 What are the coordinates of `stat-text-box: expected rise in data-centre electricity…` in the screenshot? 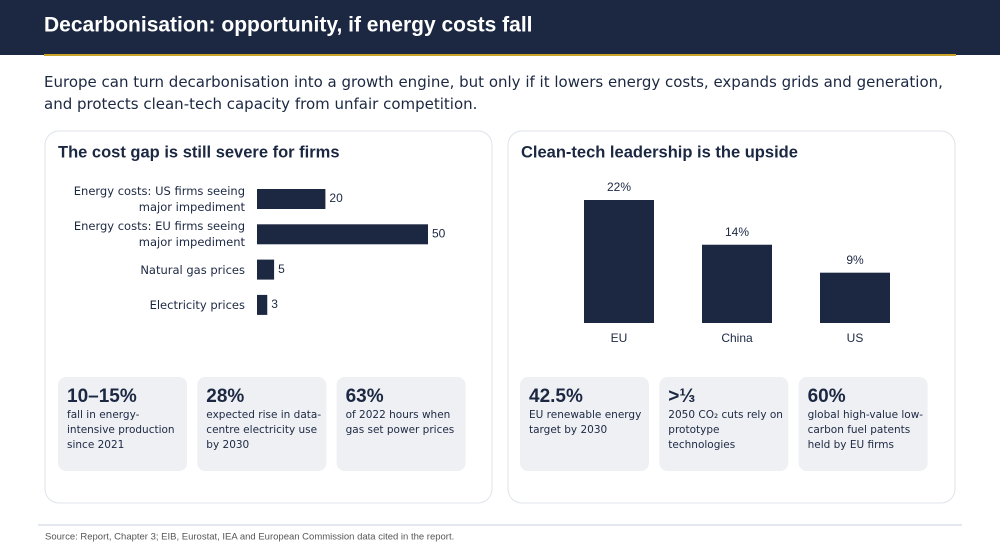 It's located at (264, 430).